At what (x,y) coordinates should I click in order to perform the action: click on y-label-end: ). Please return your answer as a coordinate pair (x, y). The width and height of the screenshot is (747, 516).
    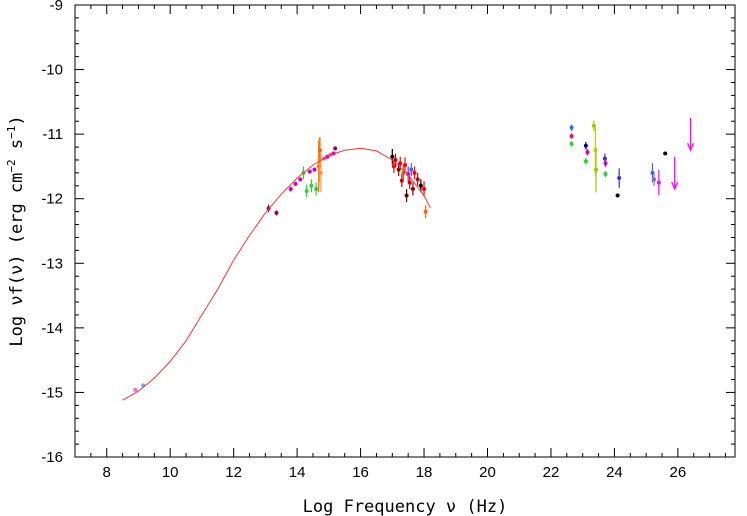
    Looking at the image, I should click on (17, 120).